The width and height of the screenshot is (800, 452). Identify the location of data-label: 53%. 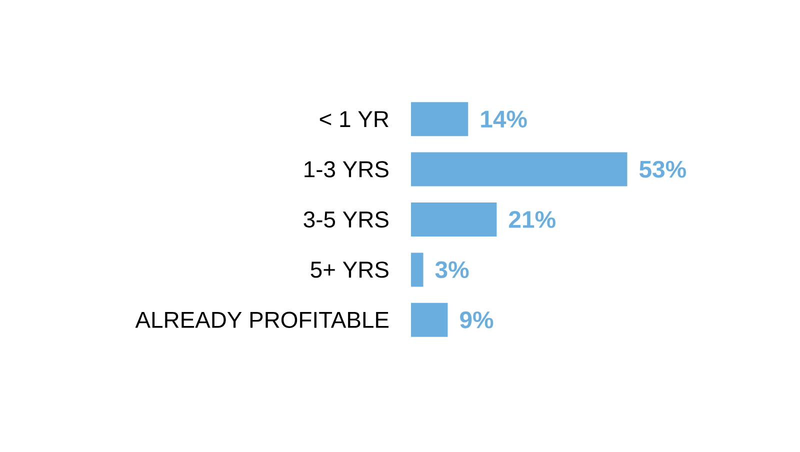
(662, 169).